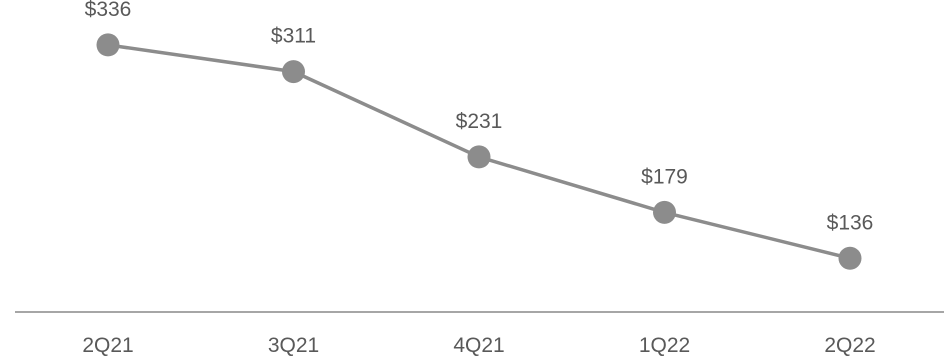  Describe the element at coordinates (108, 45) in the screenshot. I see `data-point-2q21` at that location.